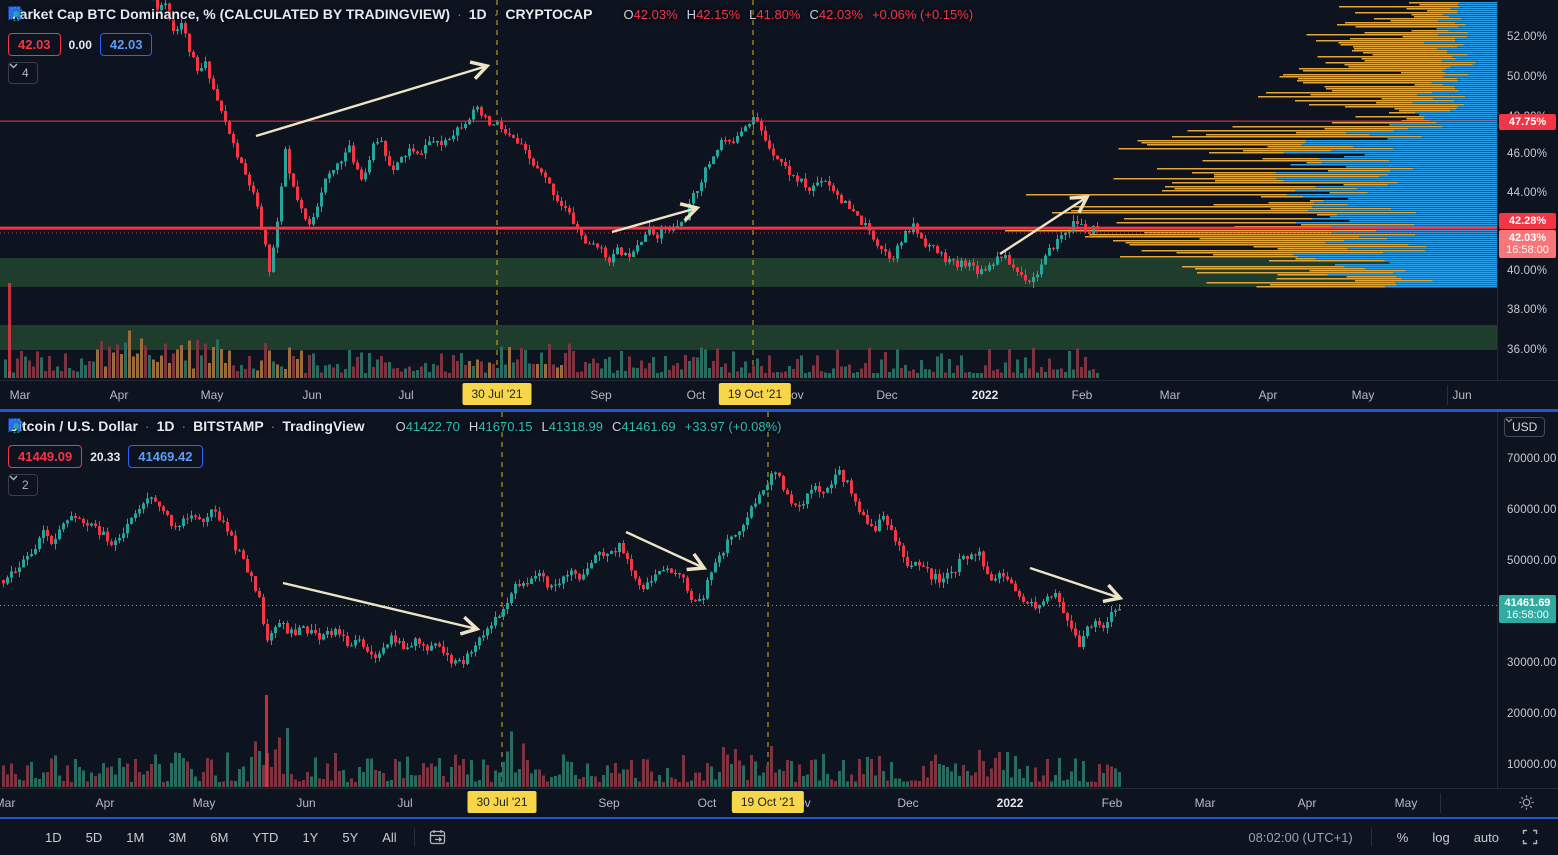 This screenshot has width=1558, height=855. I want to click on dominance-exchange: CRYPTOCAP, so click(549, 14).